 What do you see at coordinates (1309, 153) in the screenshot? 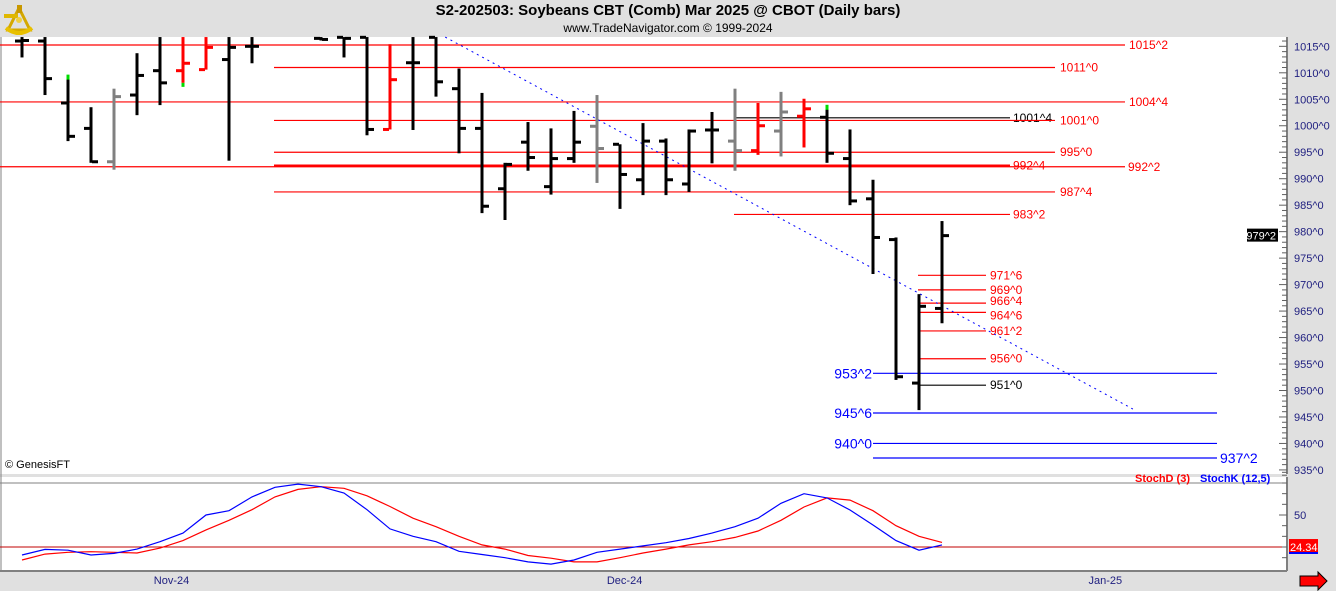
I see `y-tick-label: 995^0` at bounding box center [1309, 153].